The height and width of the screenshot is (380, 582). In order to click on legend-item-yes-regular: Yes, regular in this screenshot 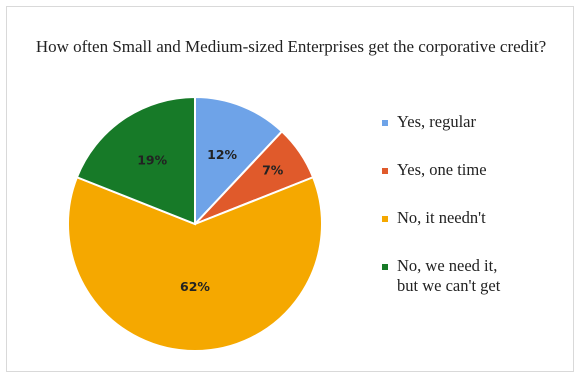, I will do `click(477, 122)`.